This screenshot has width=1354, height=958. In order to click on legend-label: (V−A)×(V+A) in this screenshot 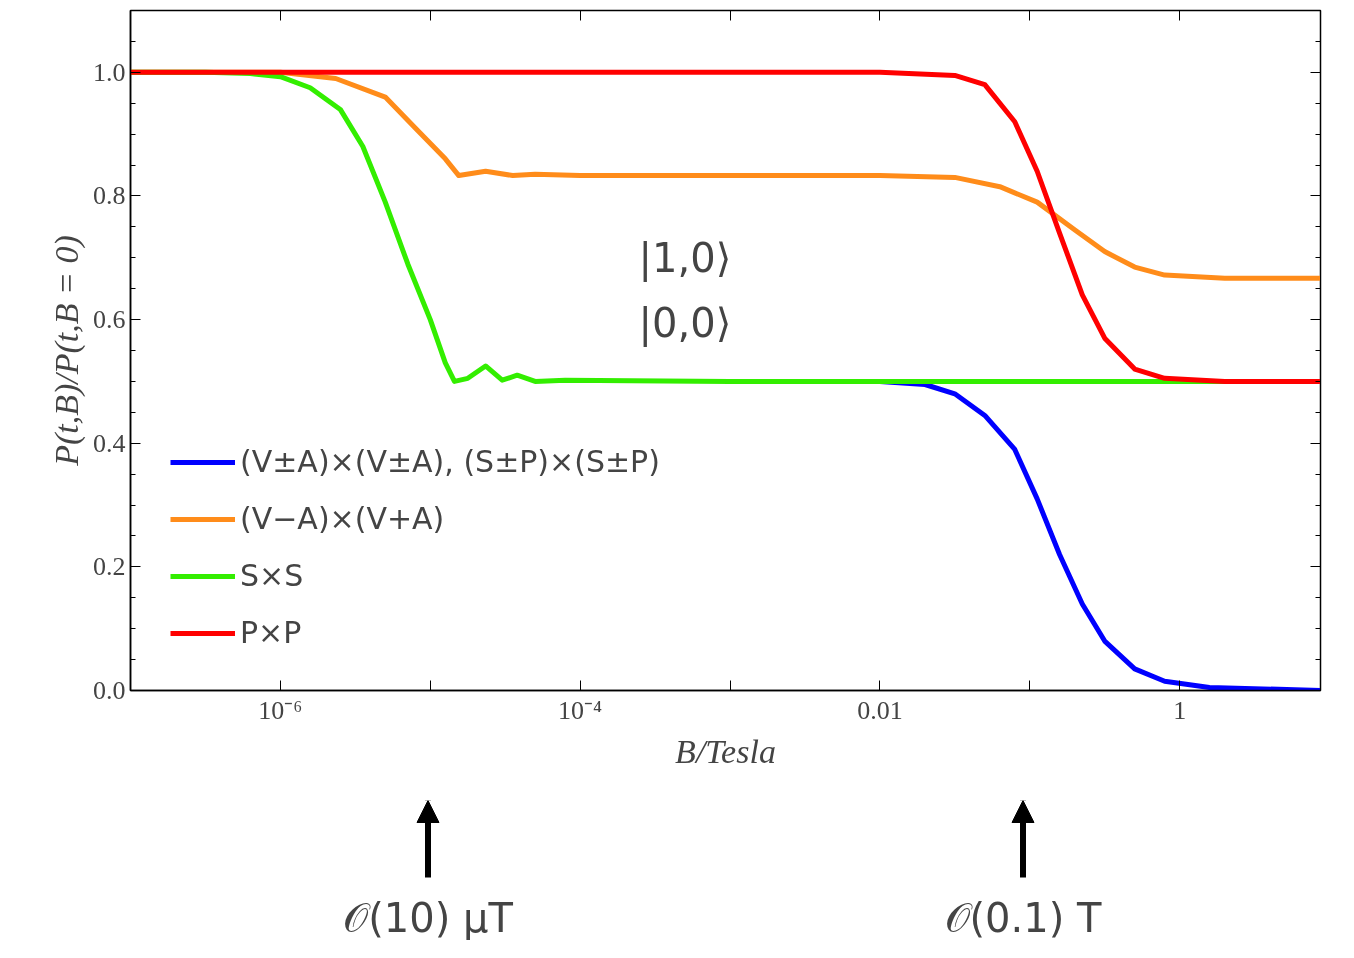, I will do `click(342, 518)`.